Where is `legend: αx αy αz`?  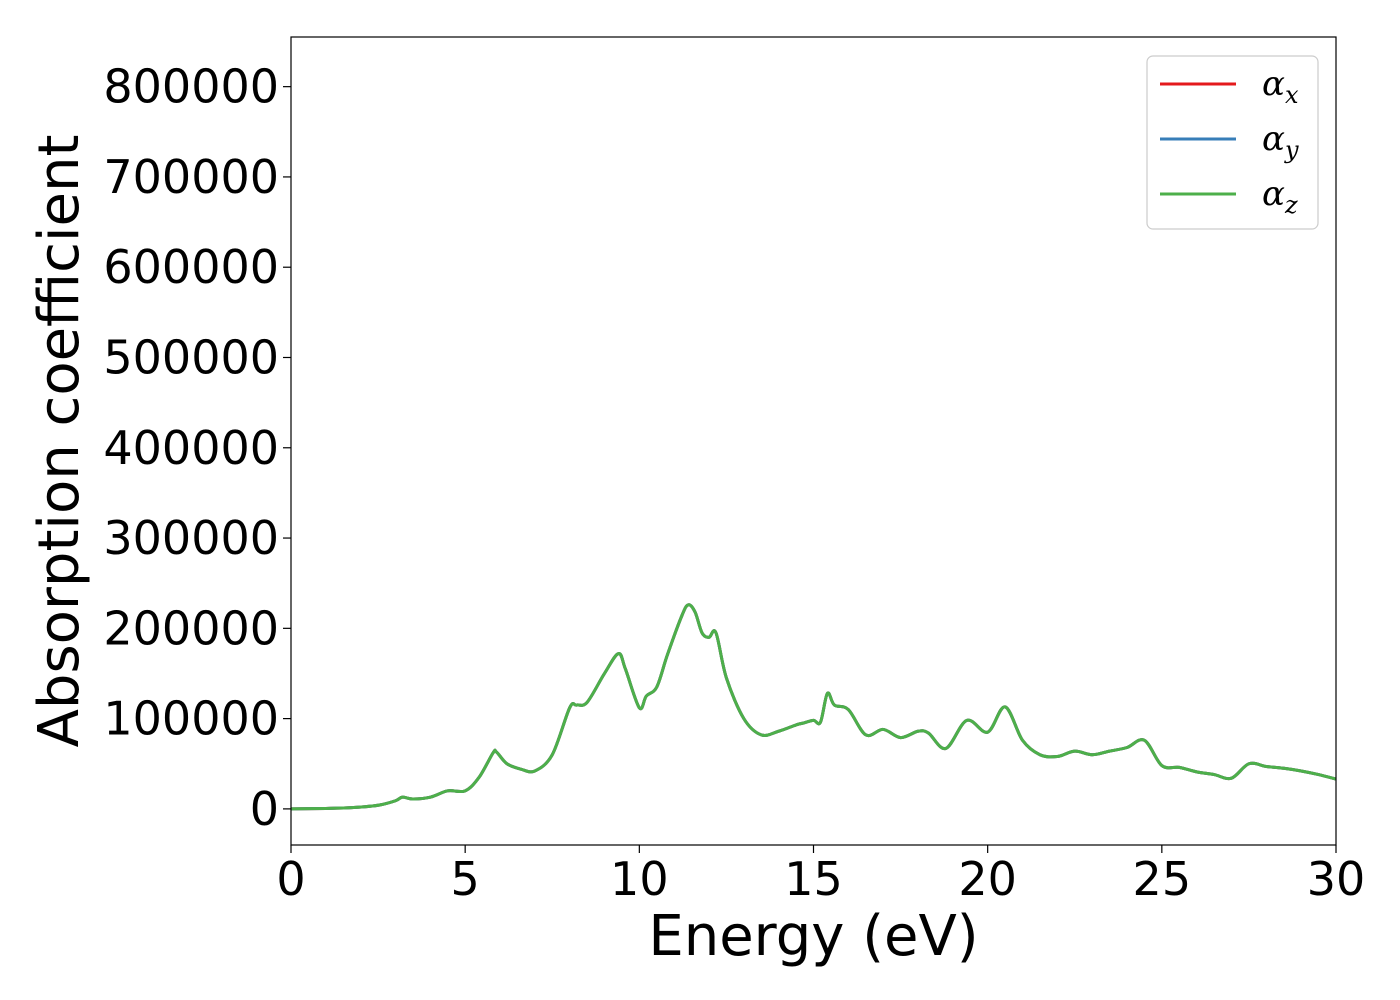 legend: αx αy αz is located at coordinates (1232, 142).